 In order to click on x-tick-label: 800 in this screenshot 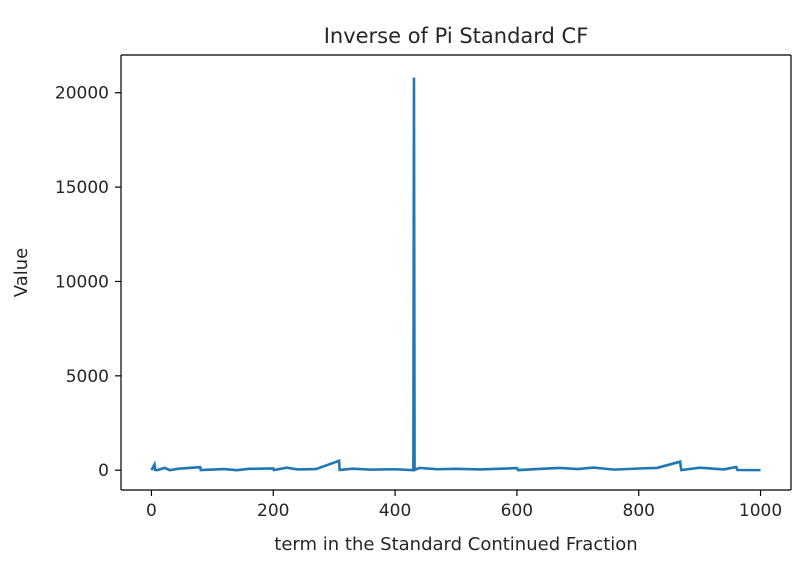, I will do `click(639, 511)`.